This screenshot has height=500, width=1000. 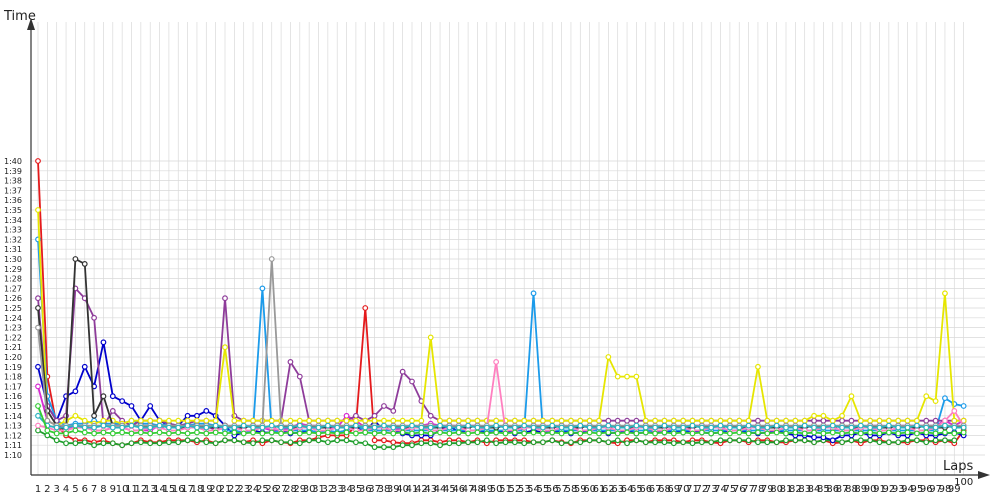 What do you see at coordinates (926, 489) in the screenshot?
I see `x-tick-label: 96` at bounding box center [926, 489].